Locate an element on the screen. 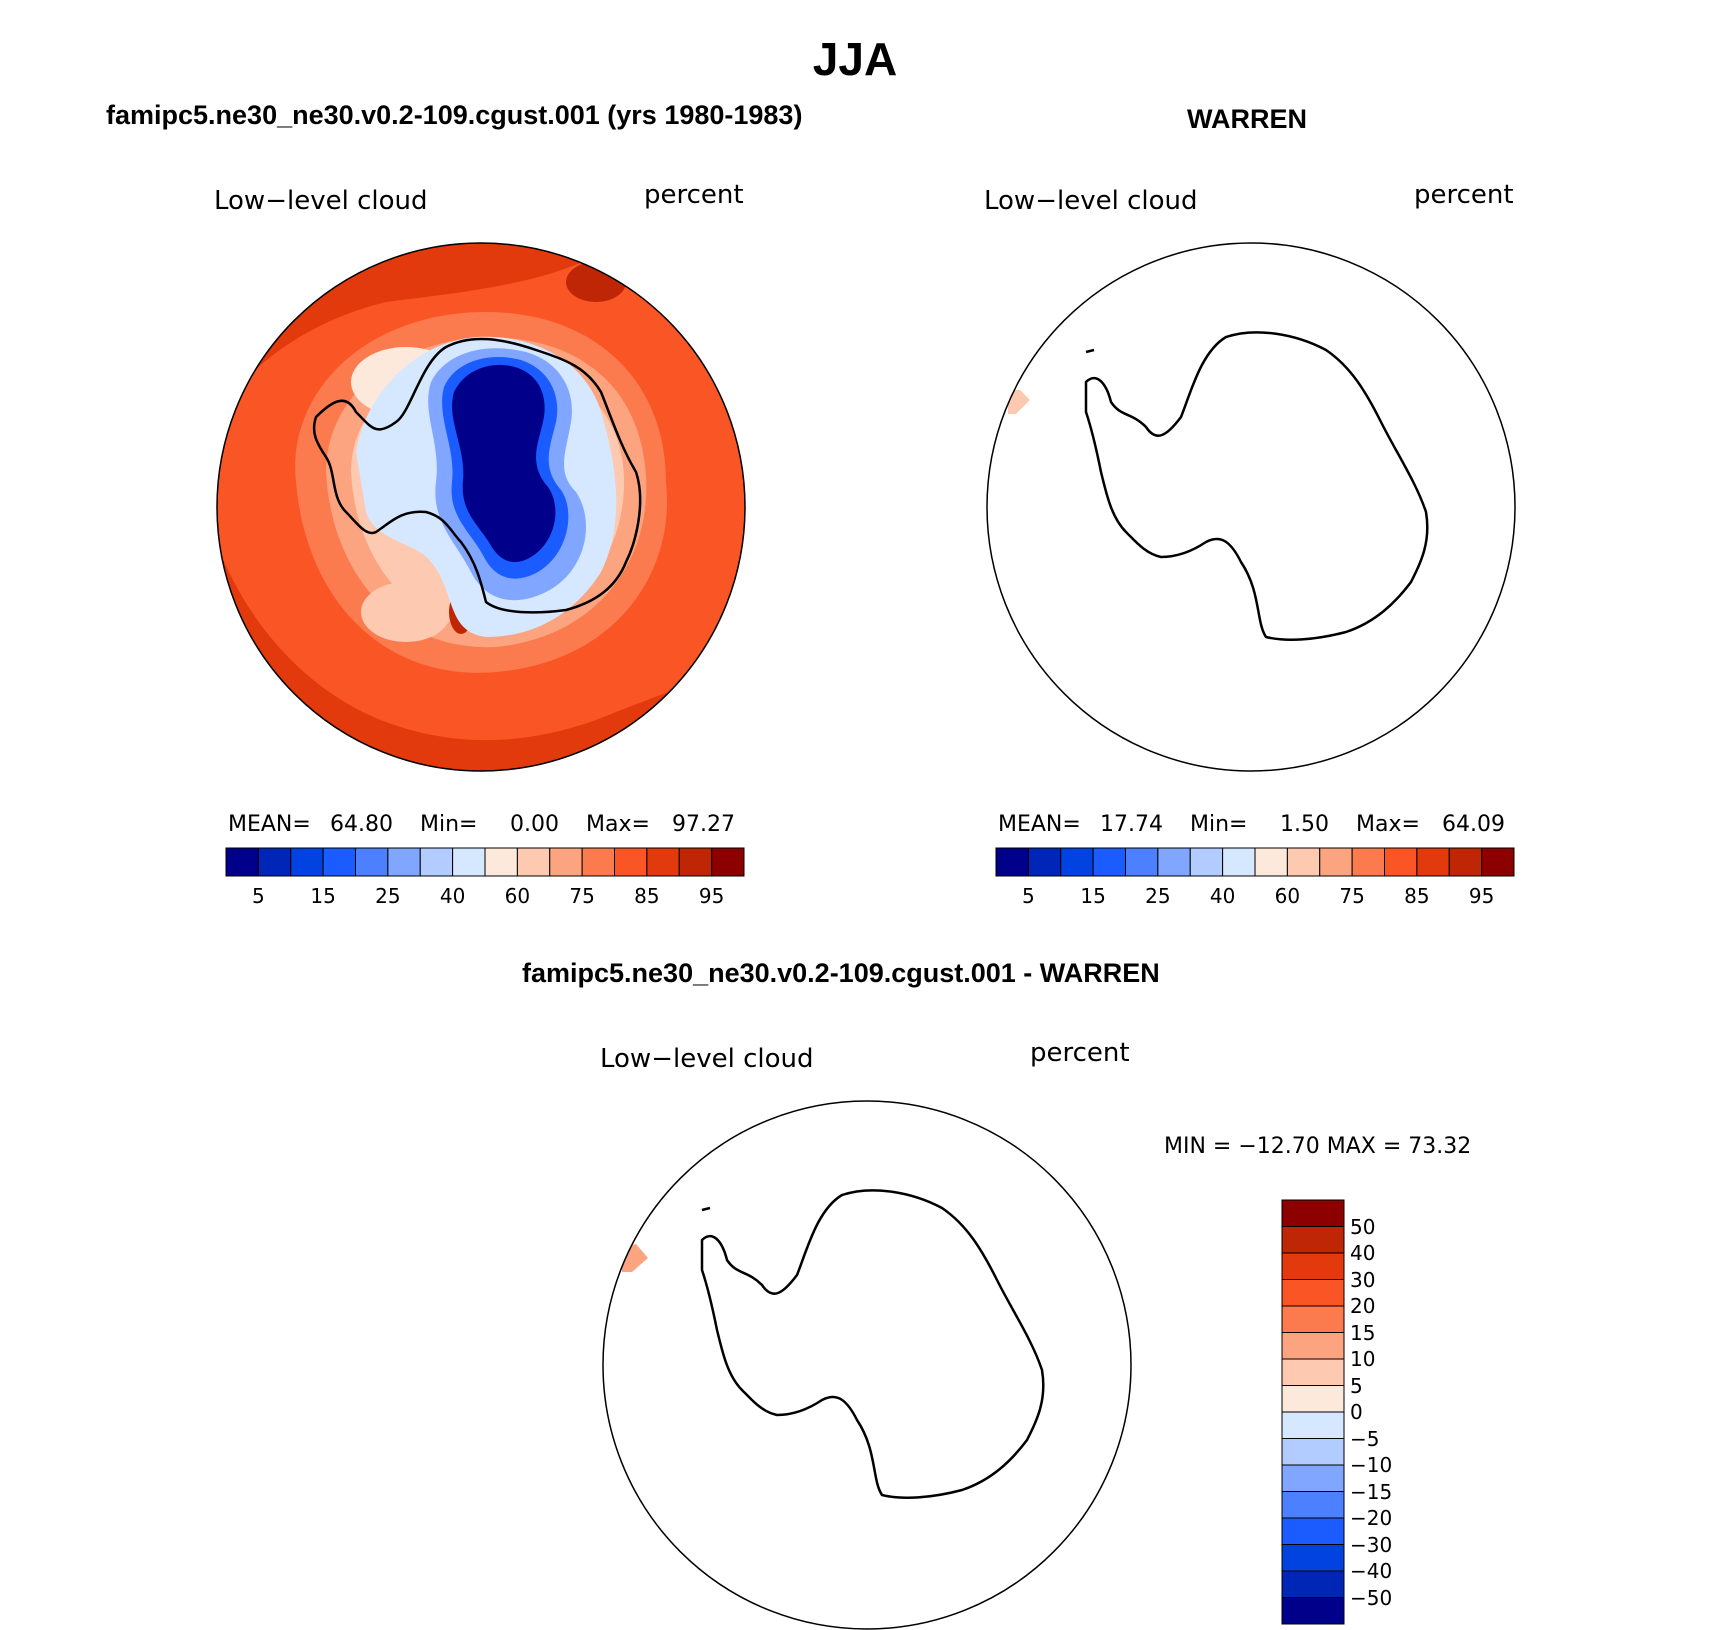 This screenshot has height=1630, width=1710. panel1-mean-value: 64.80 is located at coordinates (361, 824).